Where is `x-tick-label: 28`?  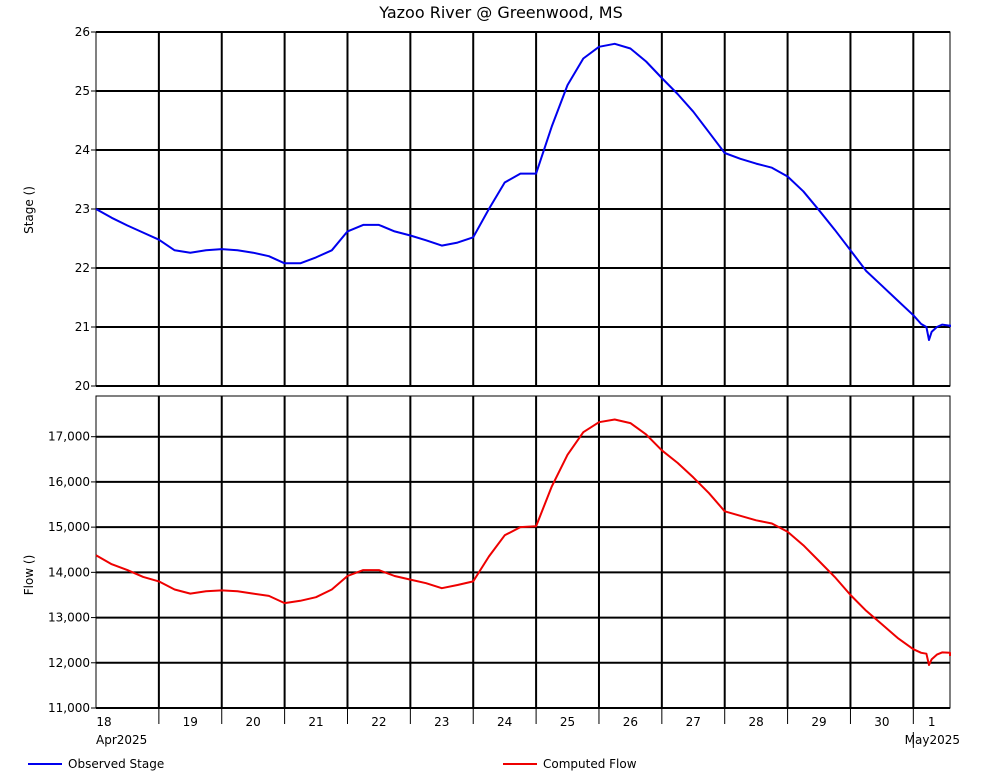 x-tick-label: 28 is located at coordinates (756, 722).